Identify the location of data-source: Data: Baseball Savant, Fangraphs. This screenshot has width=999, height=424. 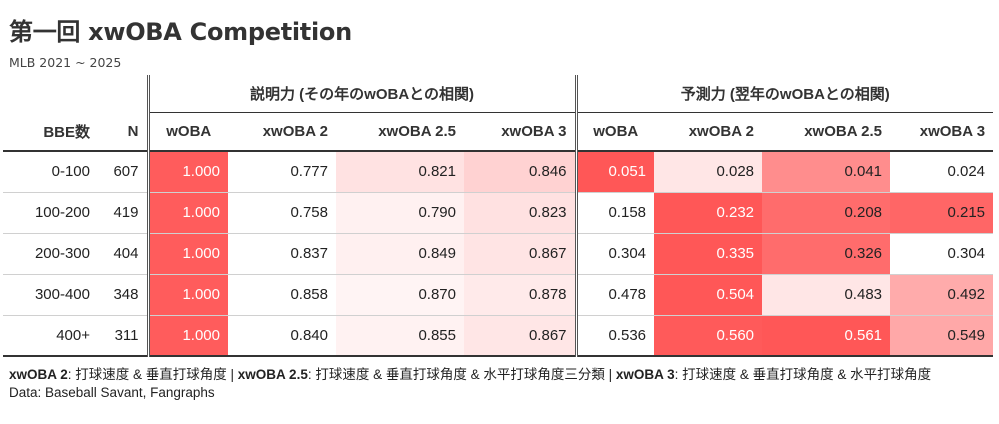
(112, 392).